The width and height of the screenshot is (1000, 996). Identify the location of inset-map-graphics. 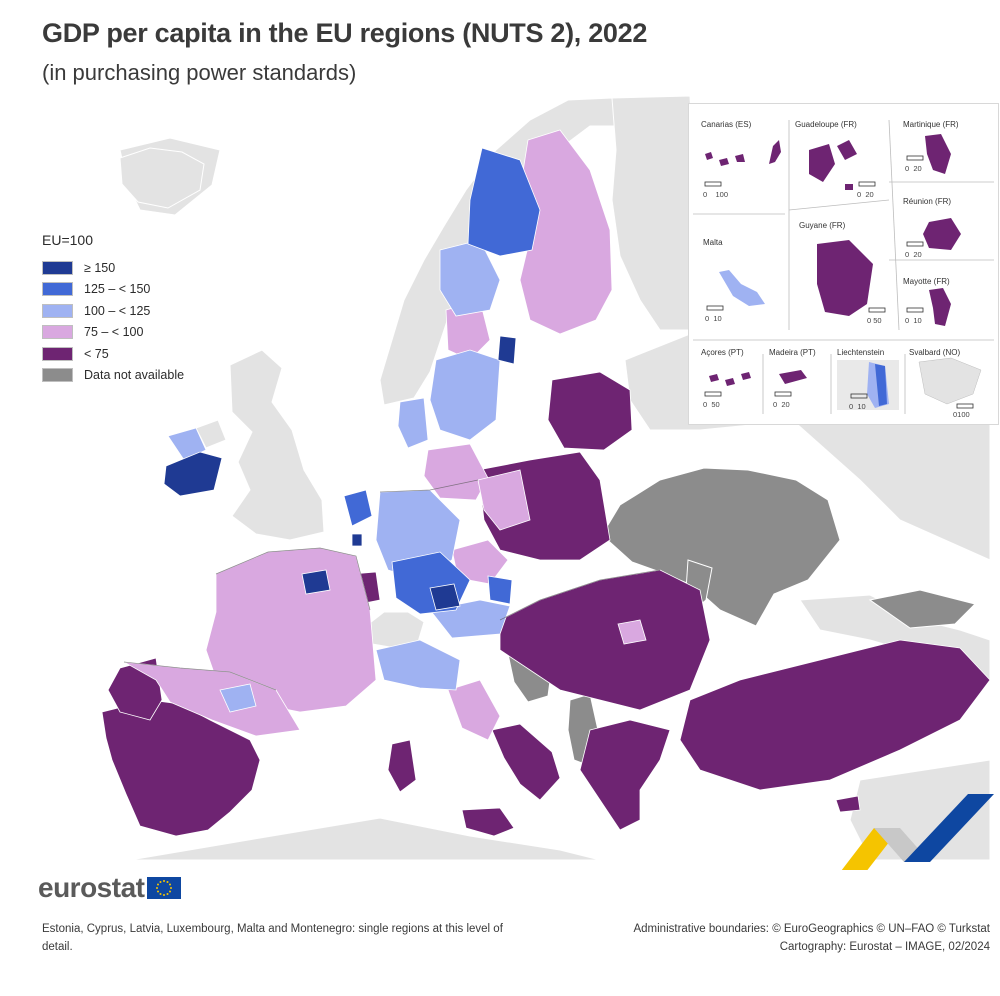
(843, 266).